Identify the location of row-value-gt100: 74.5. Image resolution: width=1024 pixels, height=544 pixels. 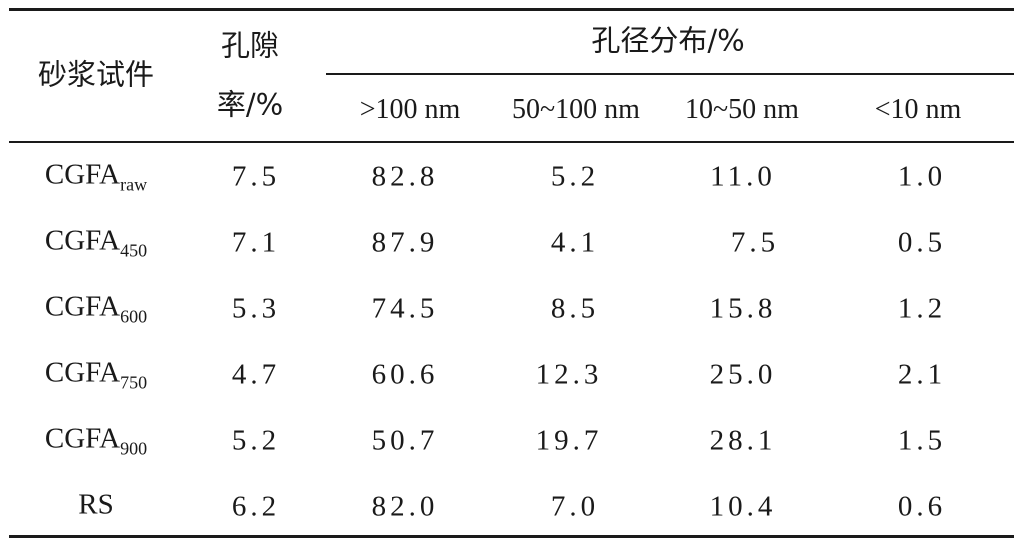
(405, 308).